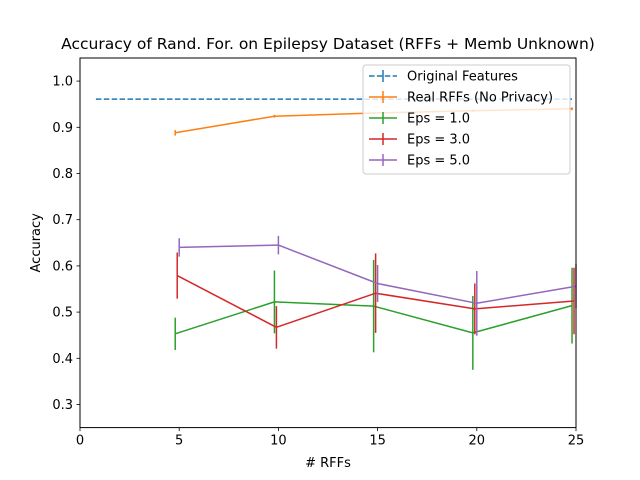  I want to click on x-tick-label: 10, so click(278, 441).